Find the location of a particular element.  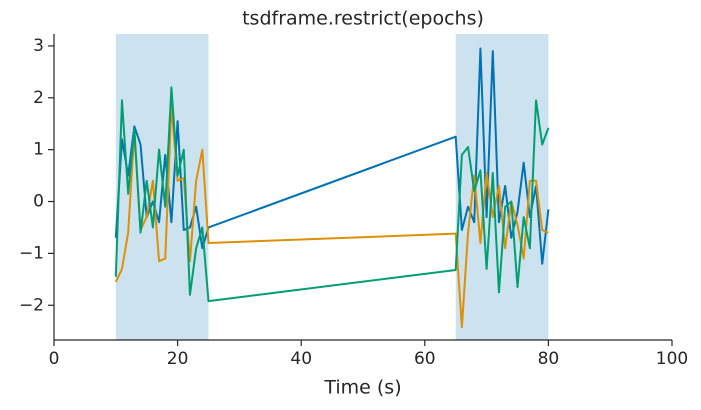

chart-title: tsdframe.restrict(epochs) is located at coordinates (363, 19).